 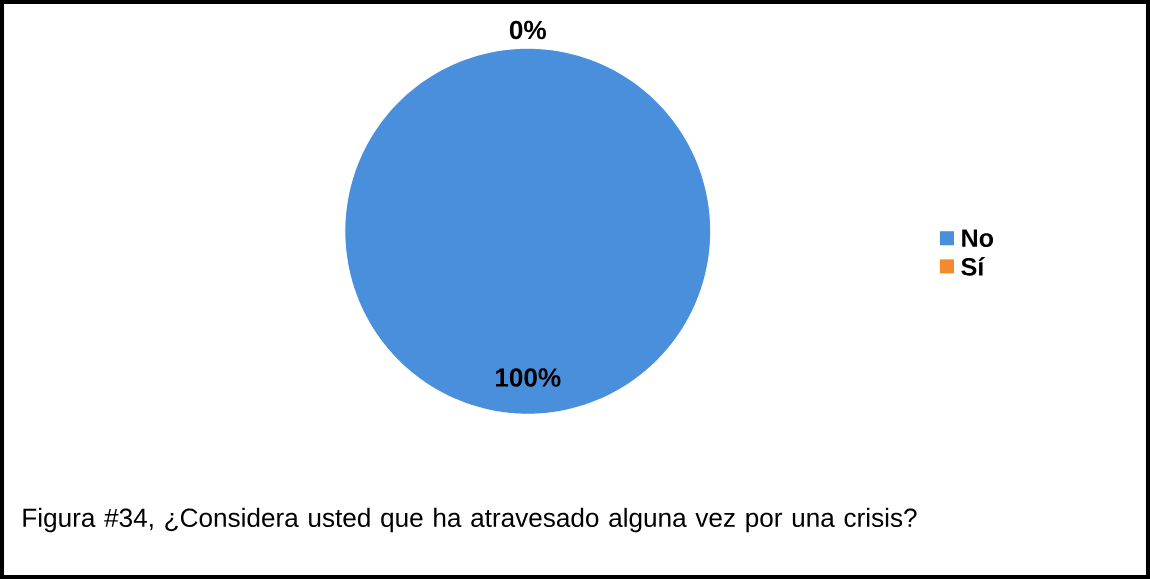 What do you see at coordinates (973, 266) in the screenshot?
I see `legend-label: Sí` at bounding box center [973, 266].